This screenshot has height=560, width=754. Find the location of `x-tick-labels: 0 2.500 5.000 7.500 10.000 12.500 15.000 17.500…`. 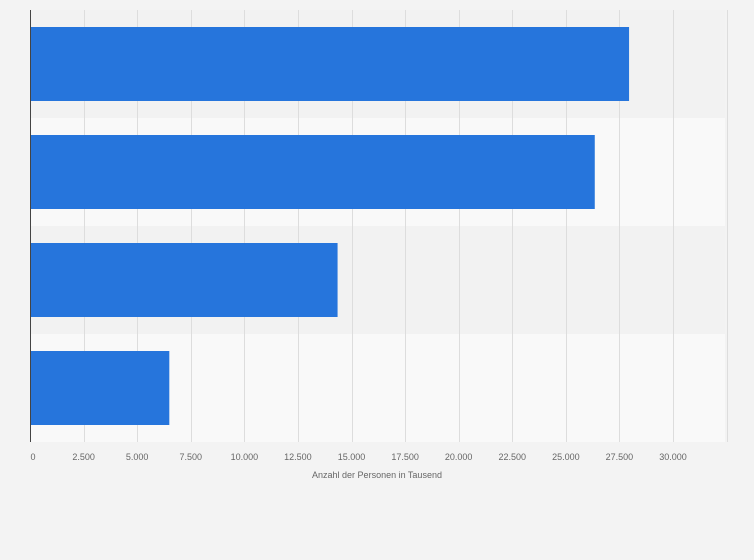

x-tick-labels: 0 2.500 5.000 7.500 10.000 12.500 15.000 17.500… is located at coordinates (358, 457).